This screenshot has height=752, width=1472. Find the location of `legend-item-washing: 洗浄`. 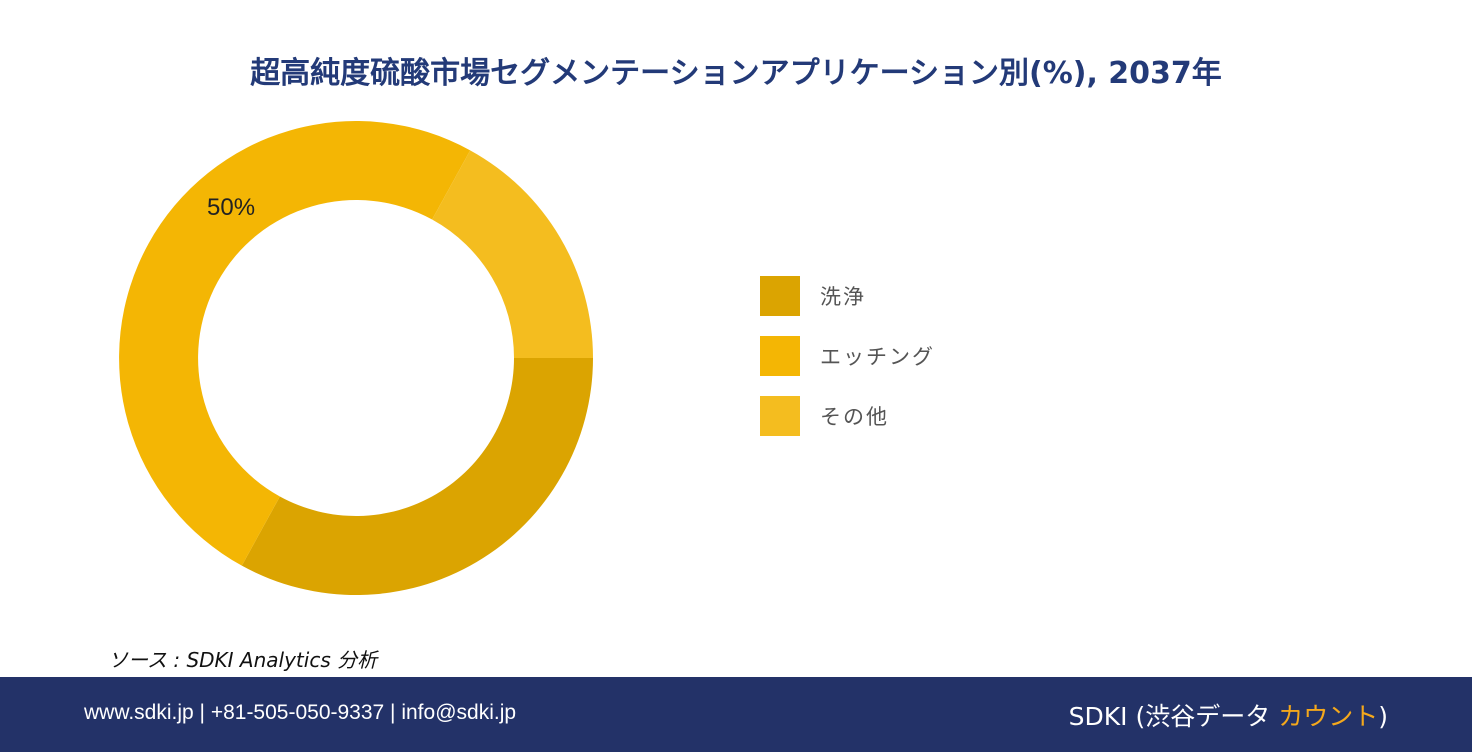

legend-item-washing: 洗浄 is located at coordinates (847, 296).